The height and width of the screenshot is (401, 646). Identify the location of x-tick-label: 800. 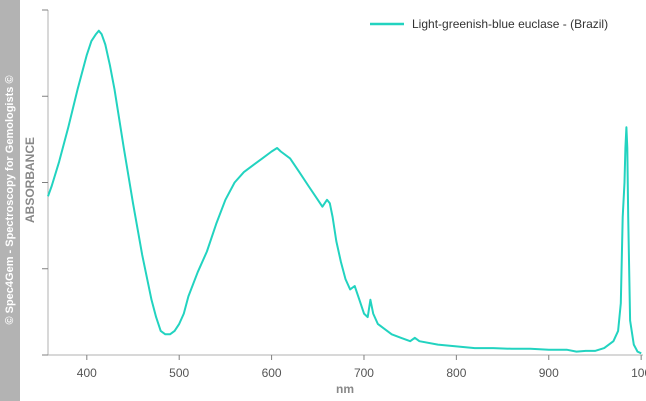
(456, 373).